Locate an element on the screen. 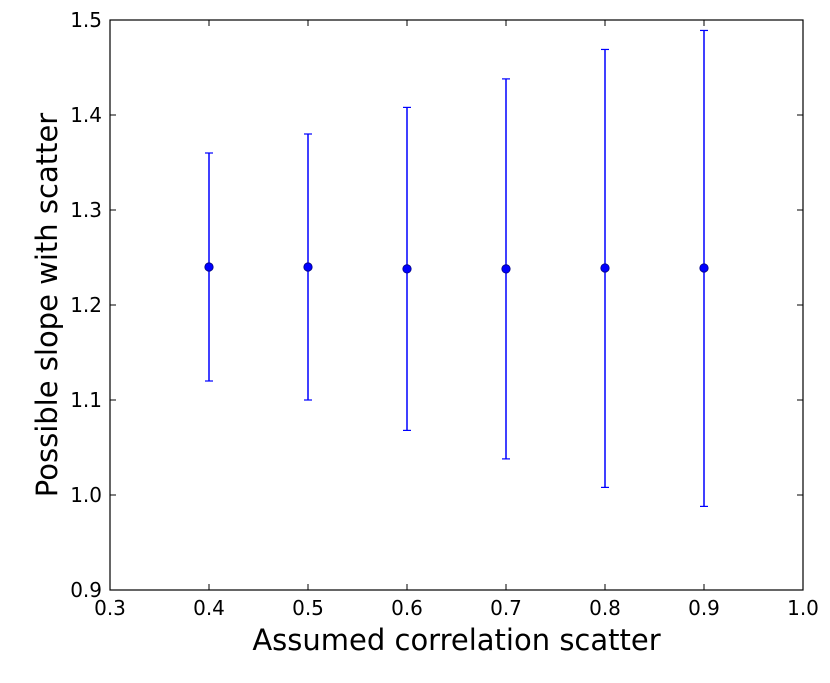 This screenshot has height=683, width=830. y-tick-label: 0.9 is located at coordinates (86, 590).